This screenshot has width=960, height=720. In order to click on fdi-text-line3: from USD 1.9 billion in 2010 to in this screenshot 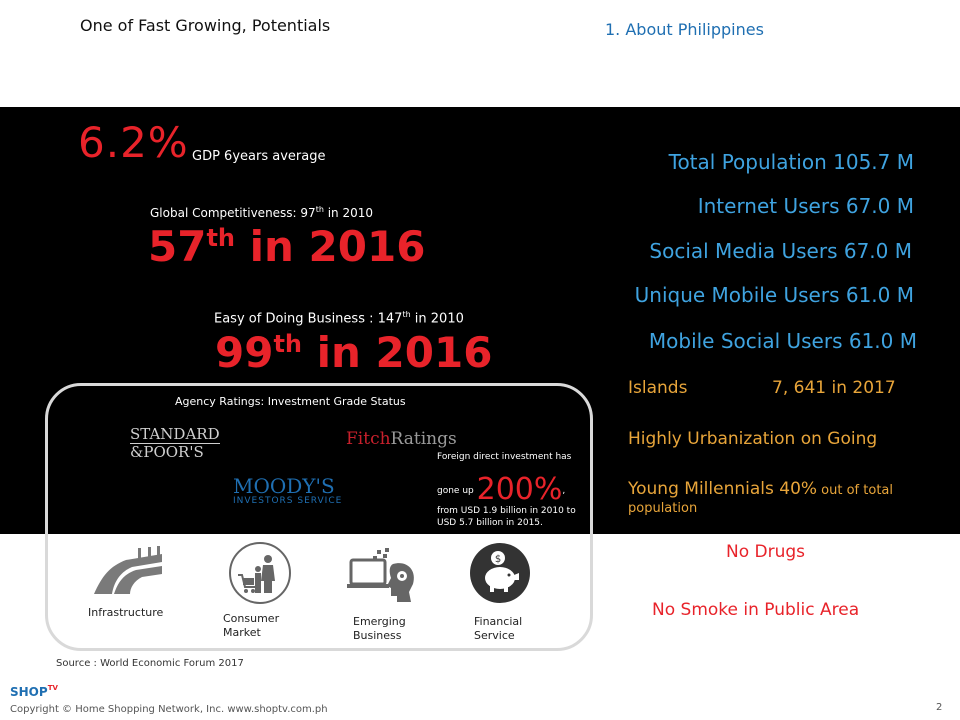, I will do `click(506, 511)`.